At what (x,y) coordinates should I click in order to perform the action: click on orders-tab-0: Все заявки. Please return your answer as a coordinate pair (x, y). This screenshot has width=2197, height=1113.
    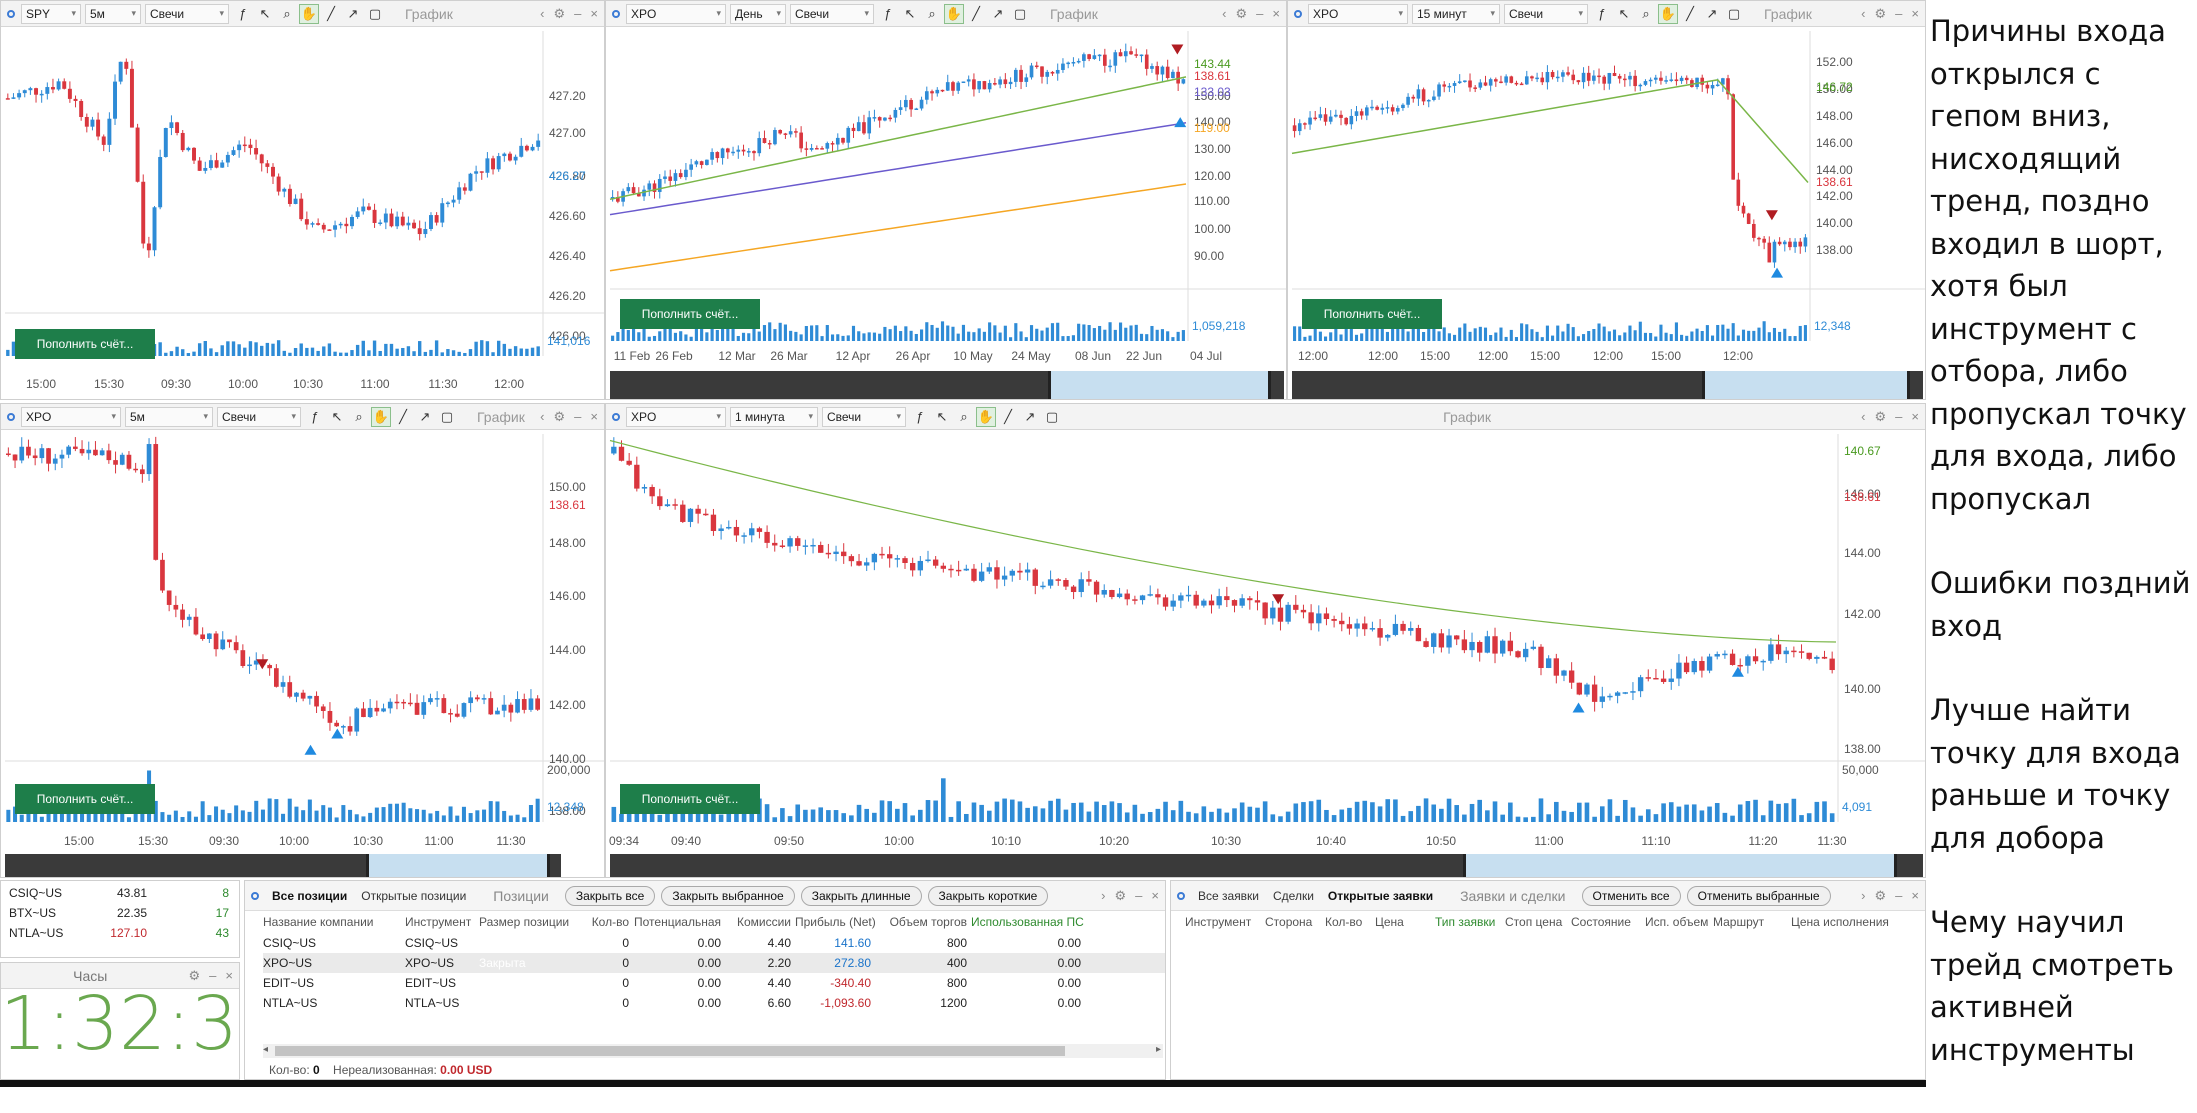
    Looking at the image, I should click on (1229, 895).